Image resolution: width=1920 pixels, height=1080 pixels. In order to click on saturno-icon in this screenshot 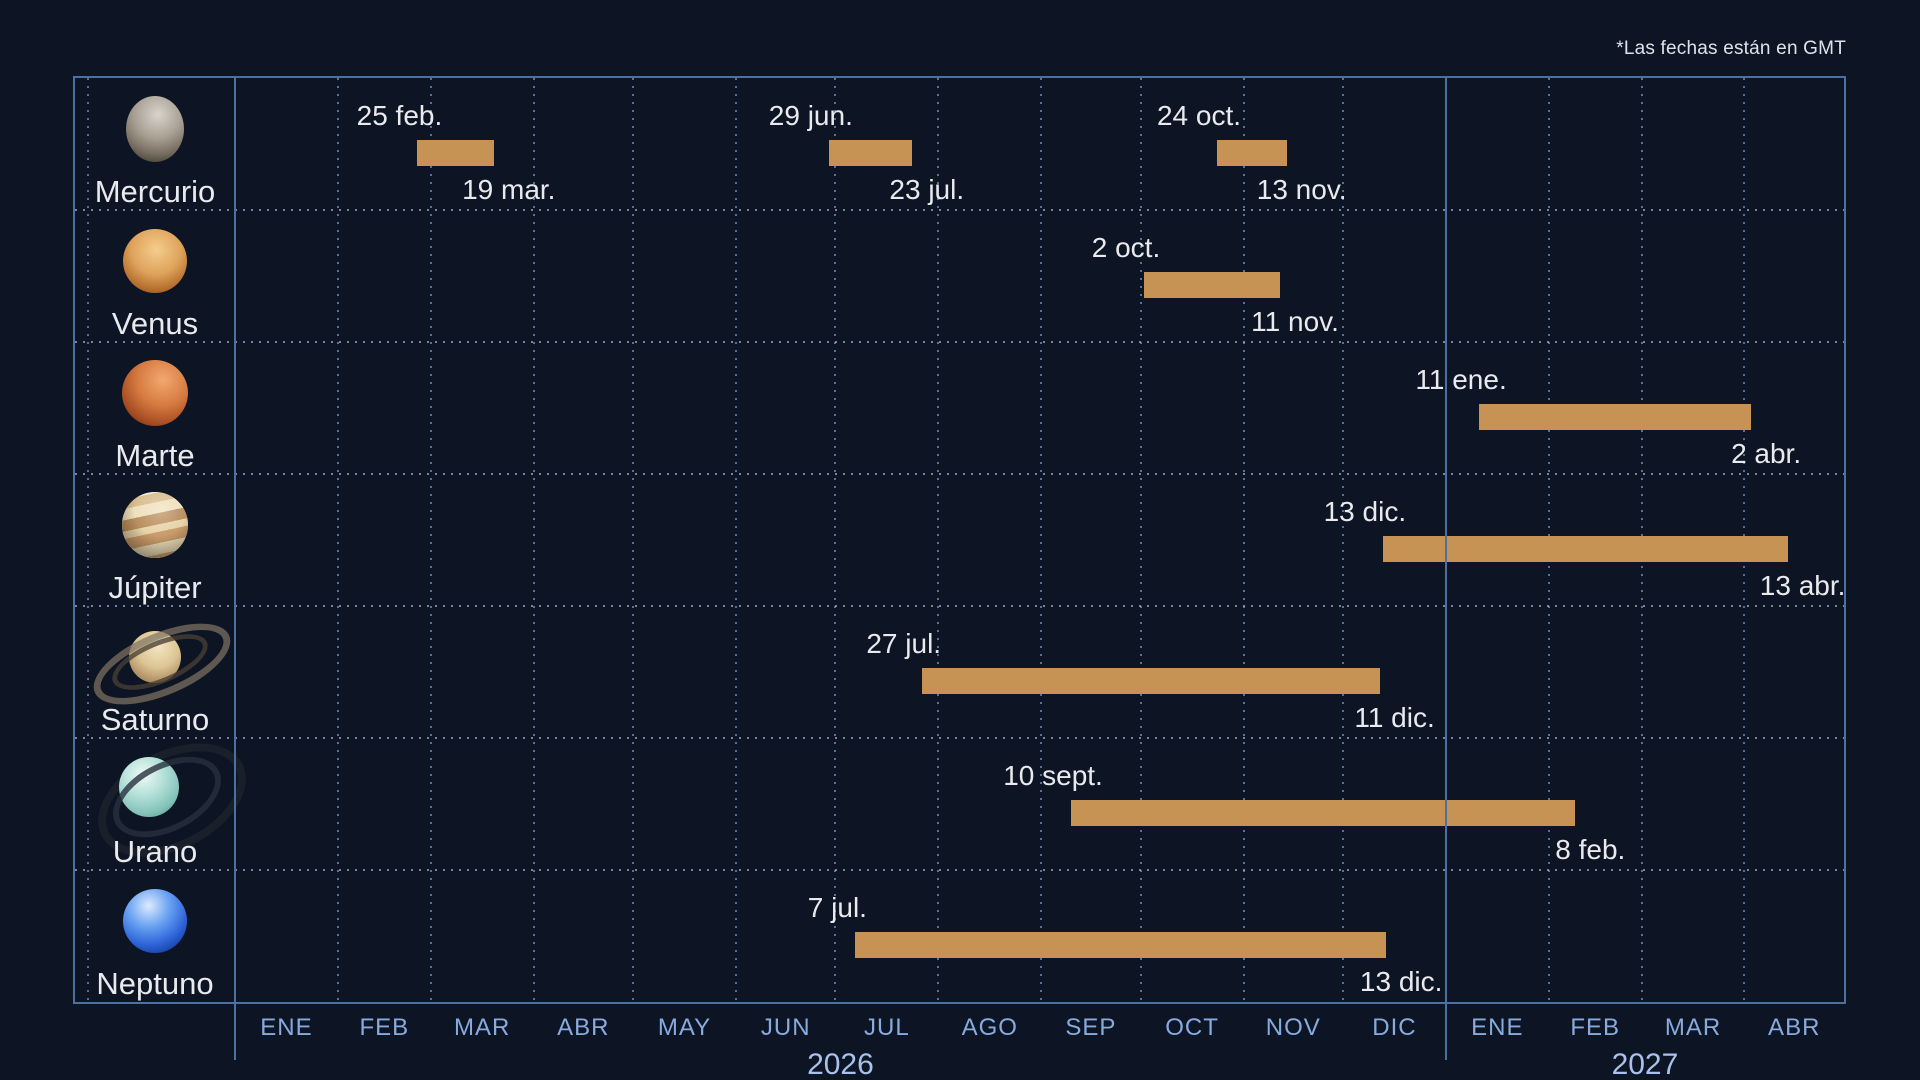, I will do `click(161, 664)`.